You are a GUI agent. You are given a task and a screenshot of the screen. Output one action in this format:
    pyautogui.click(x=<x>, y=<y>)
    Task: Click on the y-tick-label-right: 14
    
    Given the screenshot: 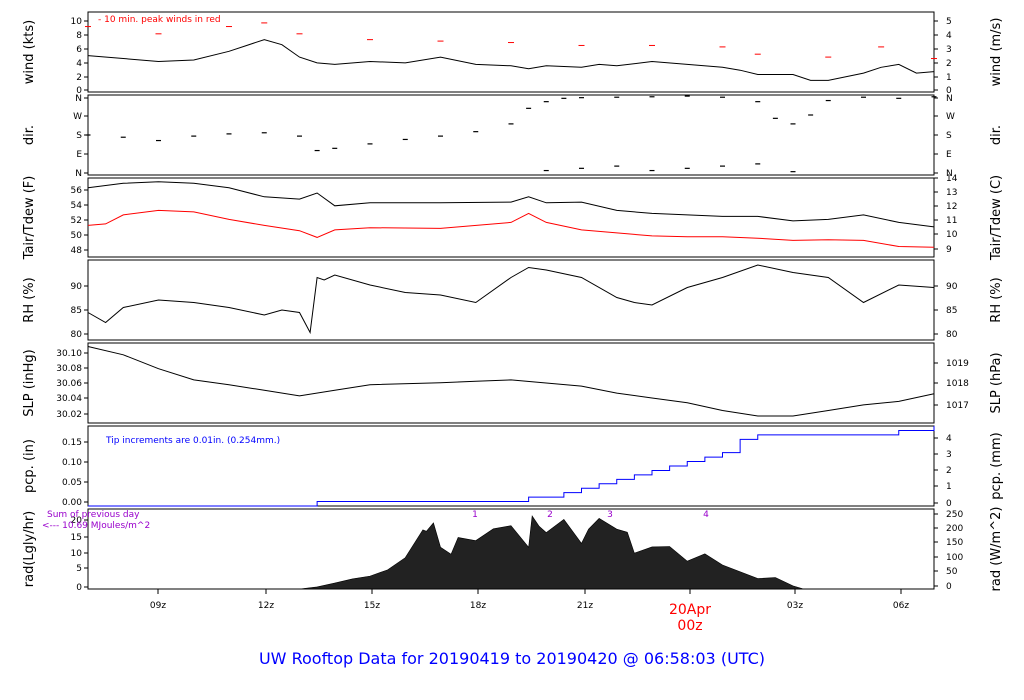 What is the action you would take?
    pyautogui.click(x=952, y=179)
    